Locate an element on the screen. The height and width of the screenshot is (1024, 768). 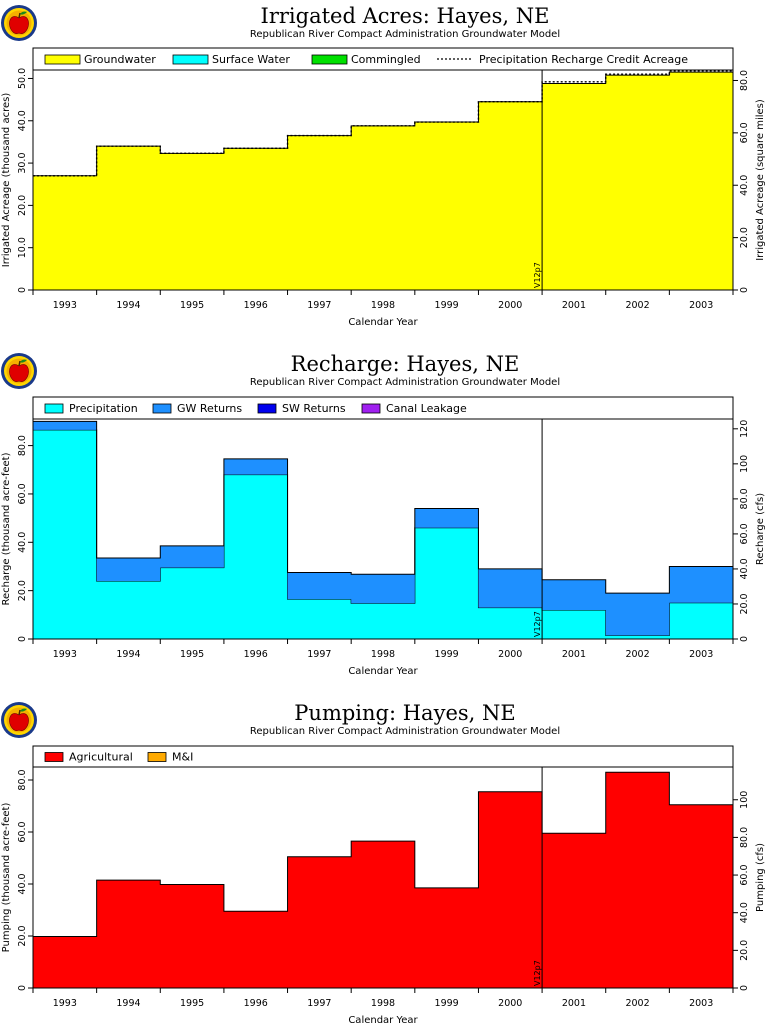
y-axis-right: 0 20.0 40.0 60.0 80.0 100 120 Recharge (cfs) is located at coordinates (749, 531).